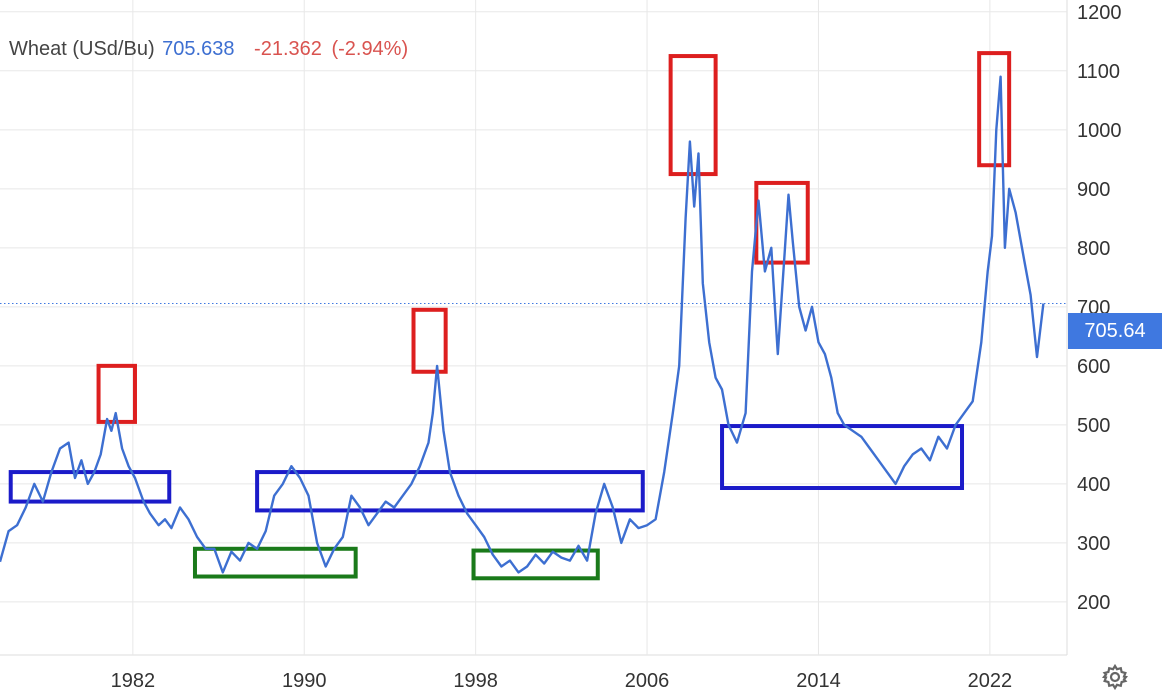 The width and height of the screenshot is (1165, 700). What do you see at coordinates (818, 681) in the screenshot?
I see `x-tick-label: 2014` at bounding box center [818, 681].